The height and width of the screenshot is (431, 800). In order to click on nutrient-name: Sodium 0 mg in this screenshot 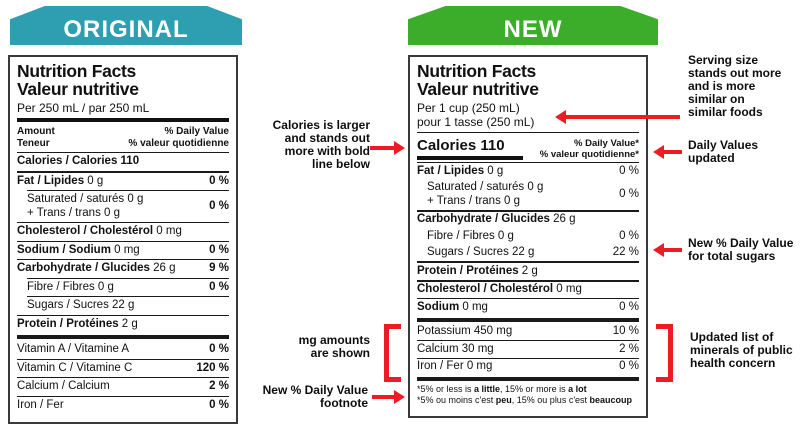, I will do `click(452, 306)`.